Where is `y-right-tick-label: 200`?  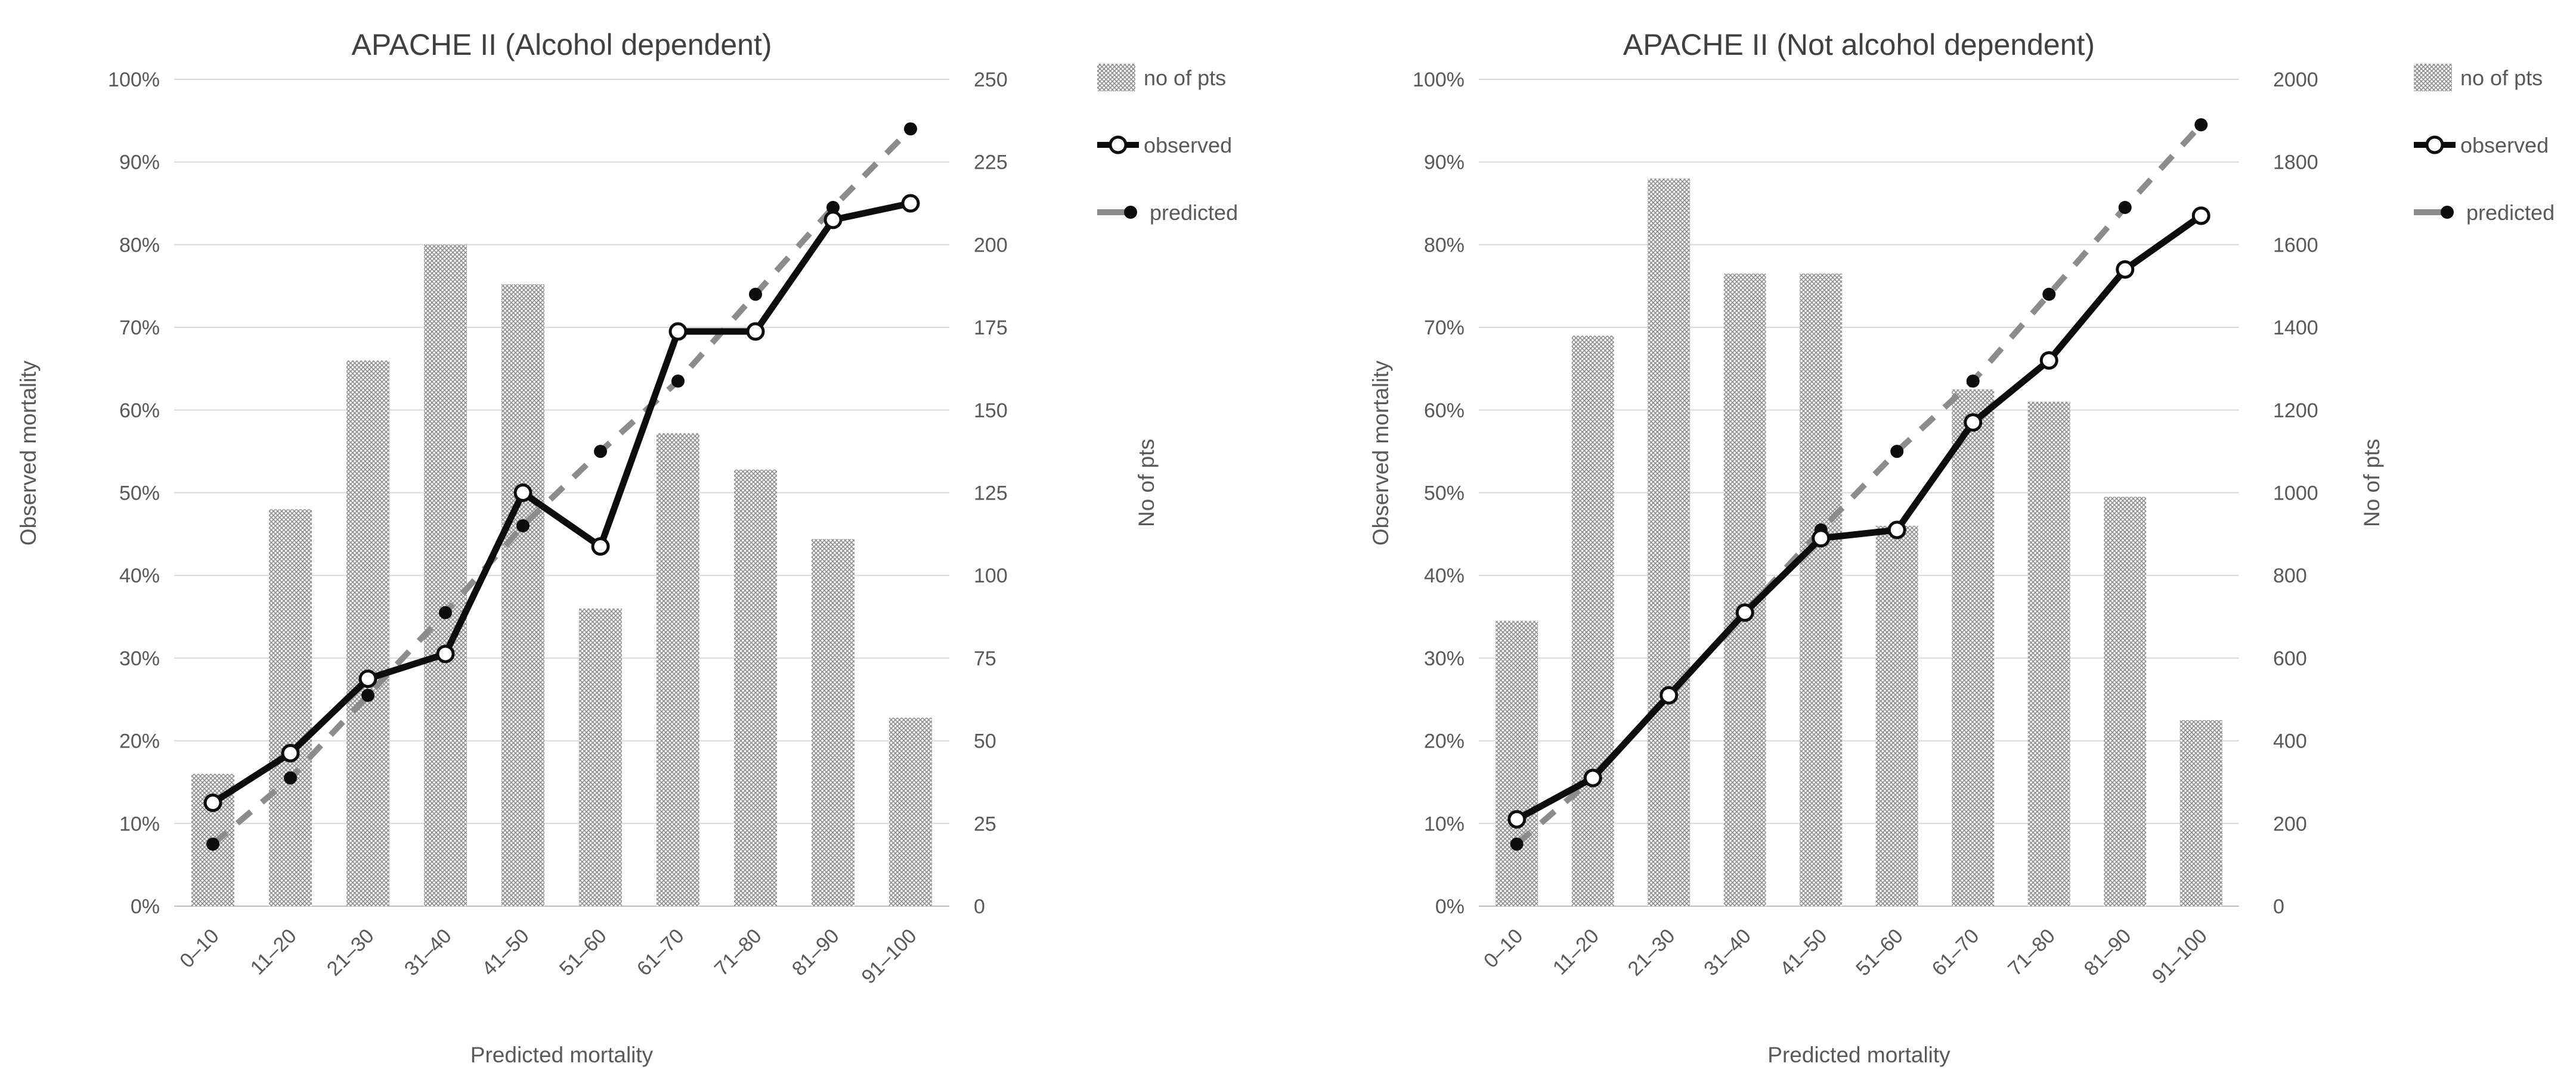 y-right-tick-label: 200 is located at coordinates (2290, 824).